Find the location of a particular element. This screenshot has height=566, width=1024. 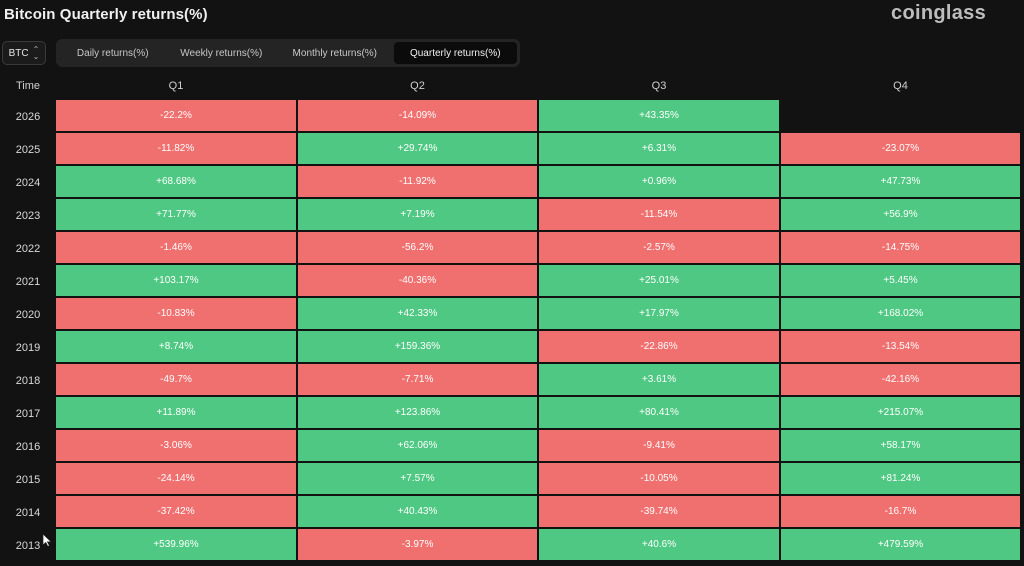

return-cell-q4: +479.59% is located at coordinates (900, 544).